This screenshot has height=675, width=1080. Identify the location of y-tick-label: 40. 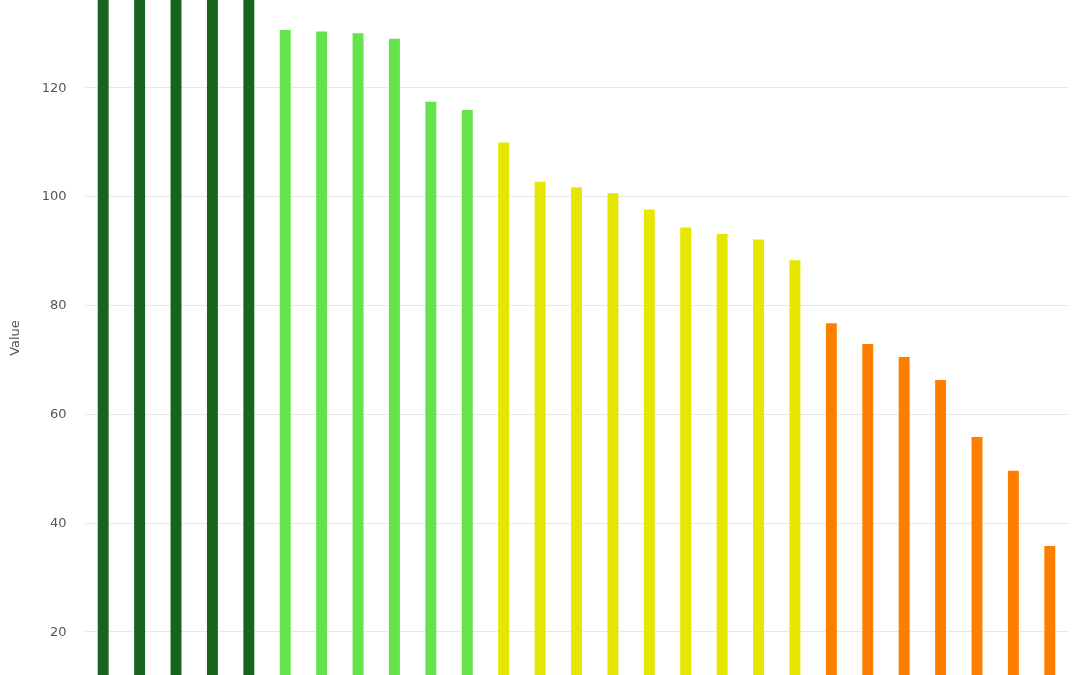
(58, 523).